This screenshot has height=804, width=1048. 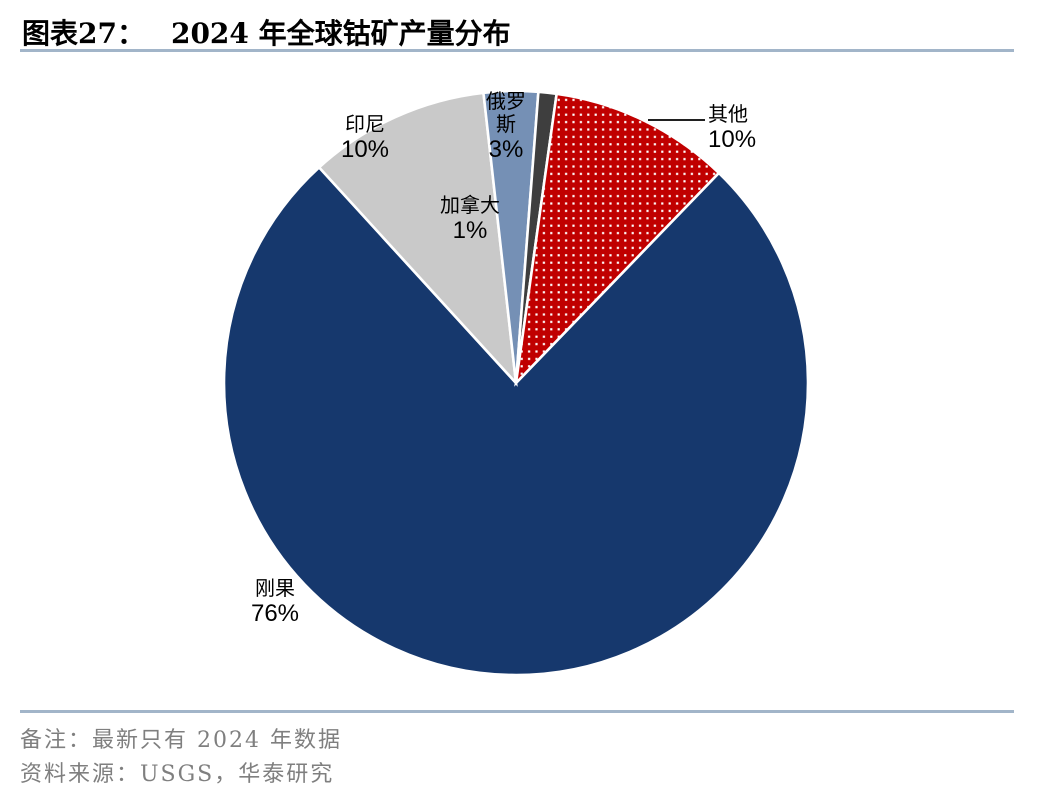 I want to click on pie-label-canada: 加拿大 1%, so click(x=470, y=219).